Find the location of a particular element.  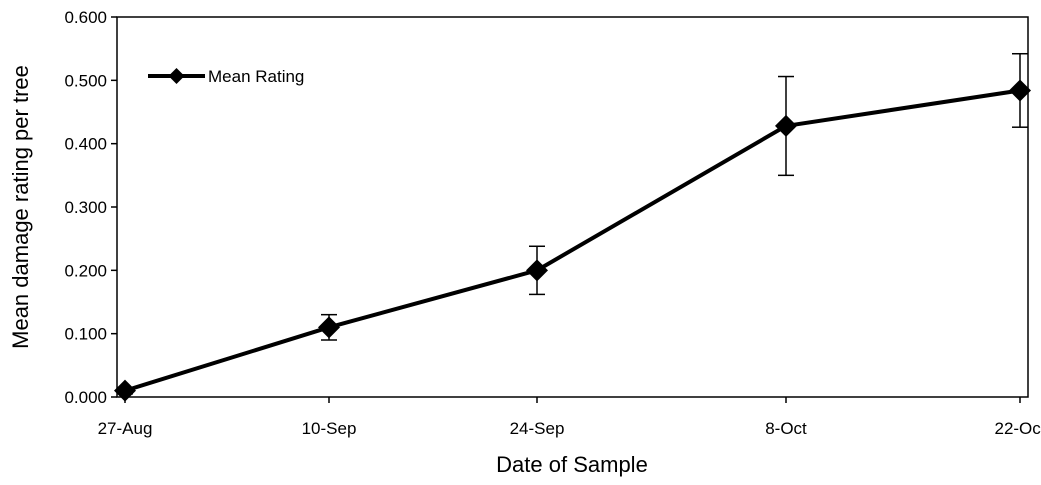

y-tick-label: 0.200 is located at coordinates (85, 270).